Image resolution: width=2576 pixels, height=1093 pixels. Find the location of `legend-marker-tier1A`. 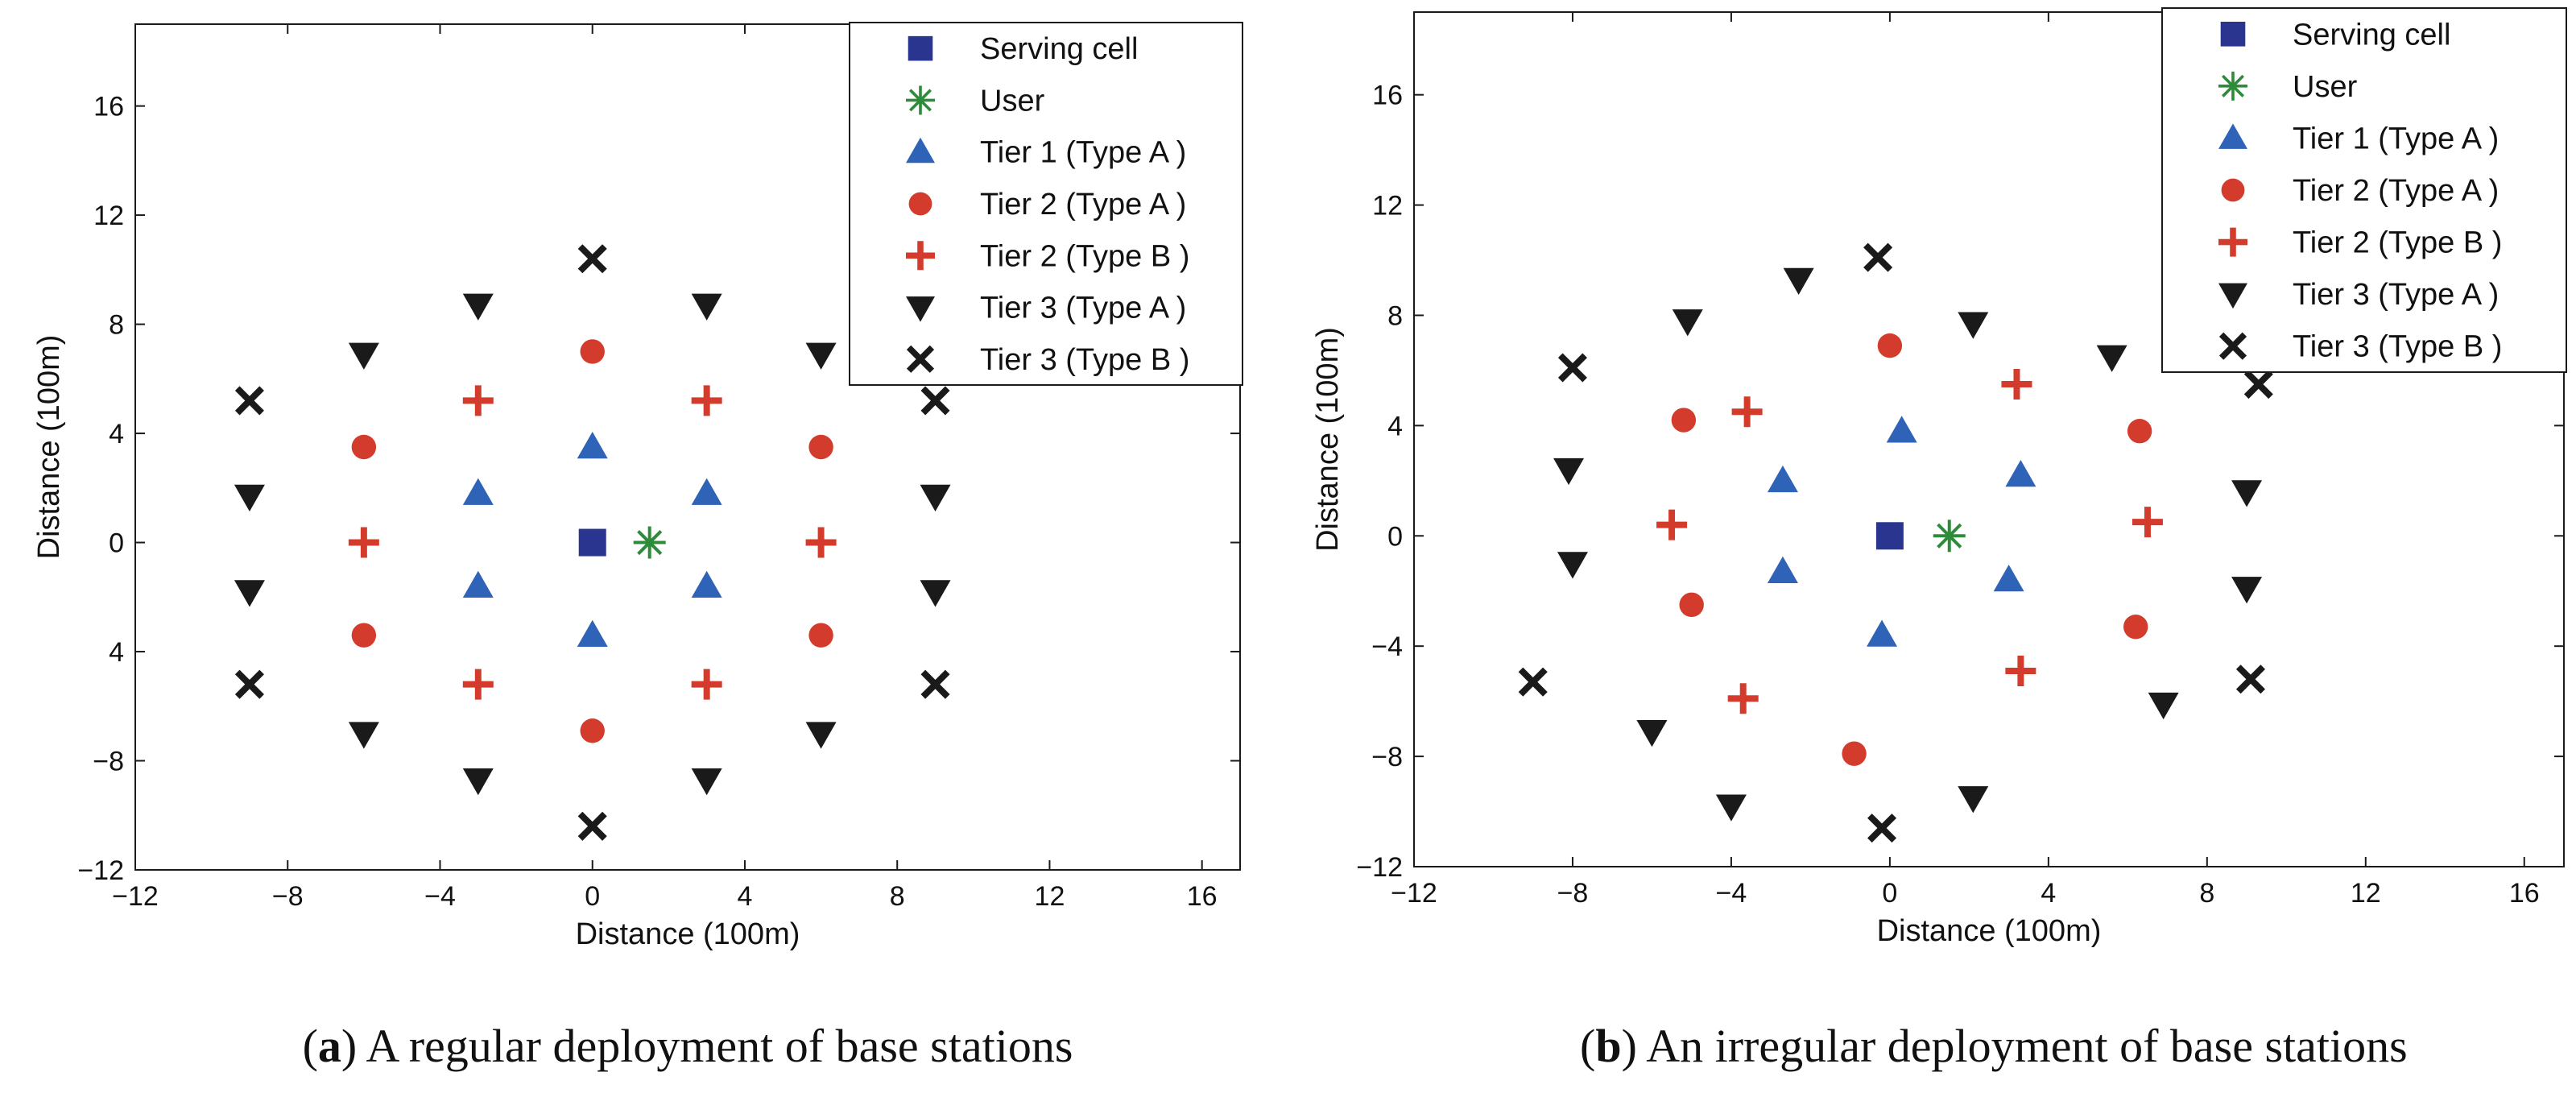

legend-marker-tier1A is located at coordinates (2232, 136).